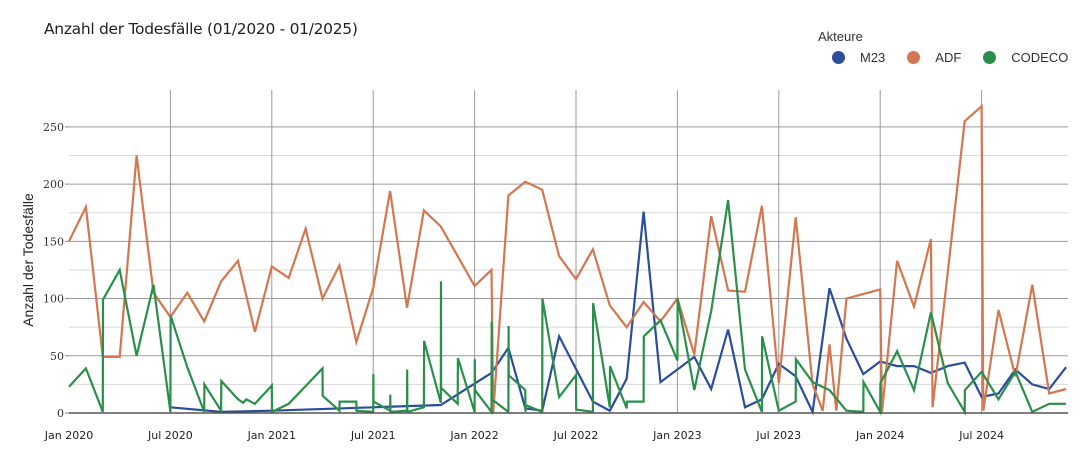  Describe the element at coordinates (1040, 57) in the screenshot. I see `legend-label: CODECO` at that location.